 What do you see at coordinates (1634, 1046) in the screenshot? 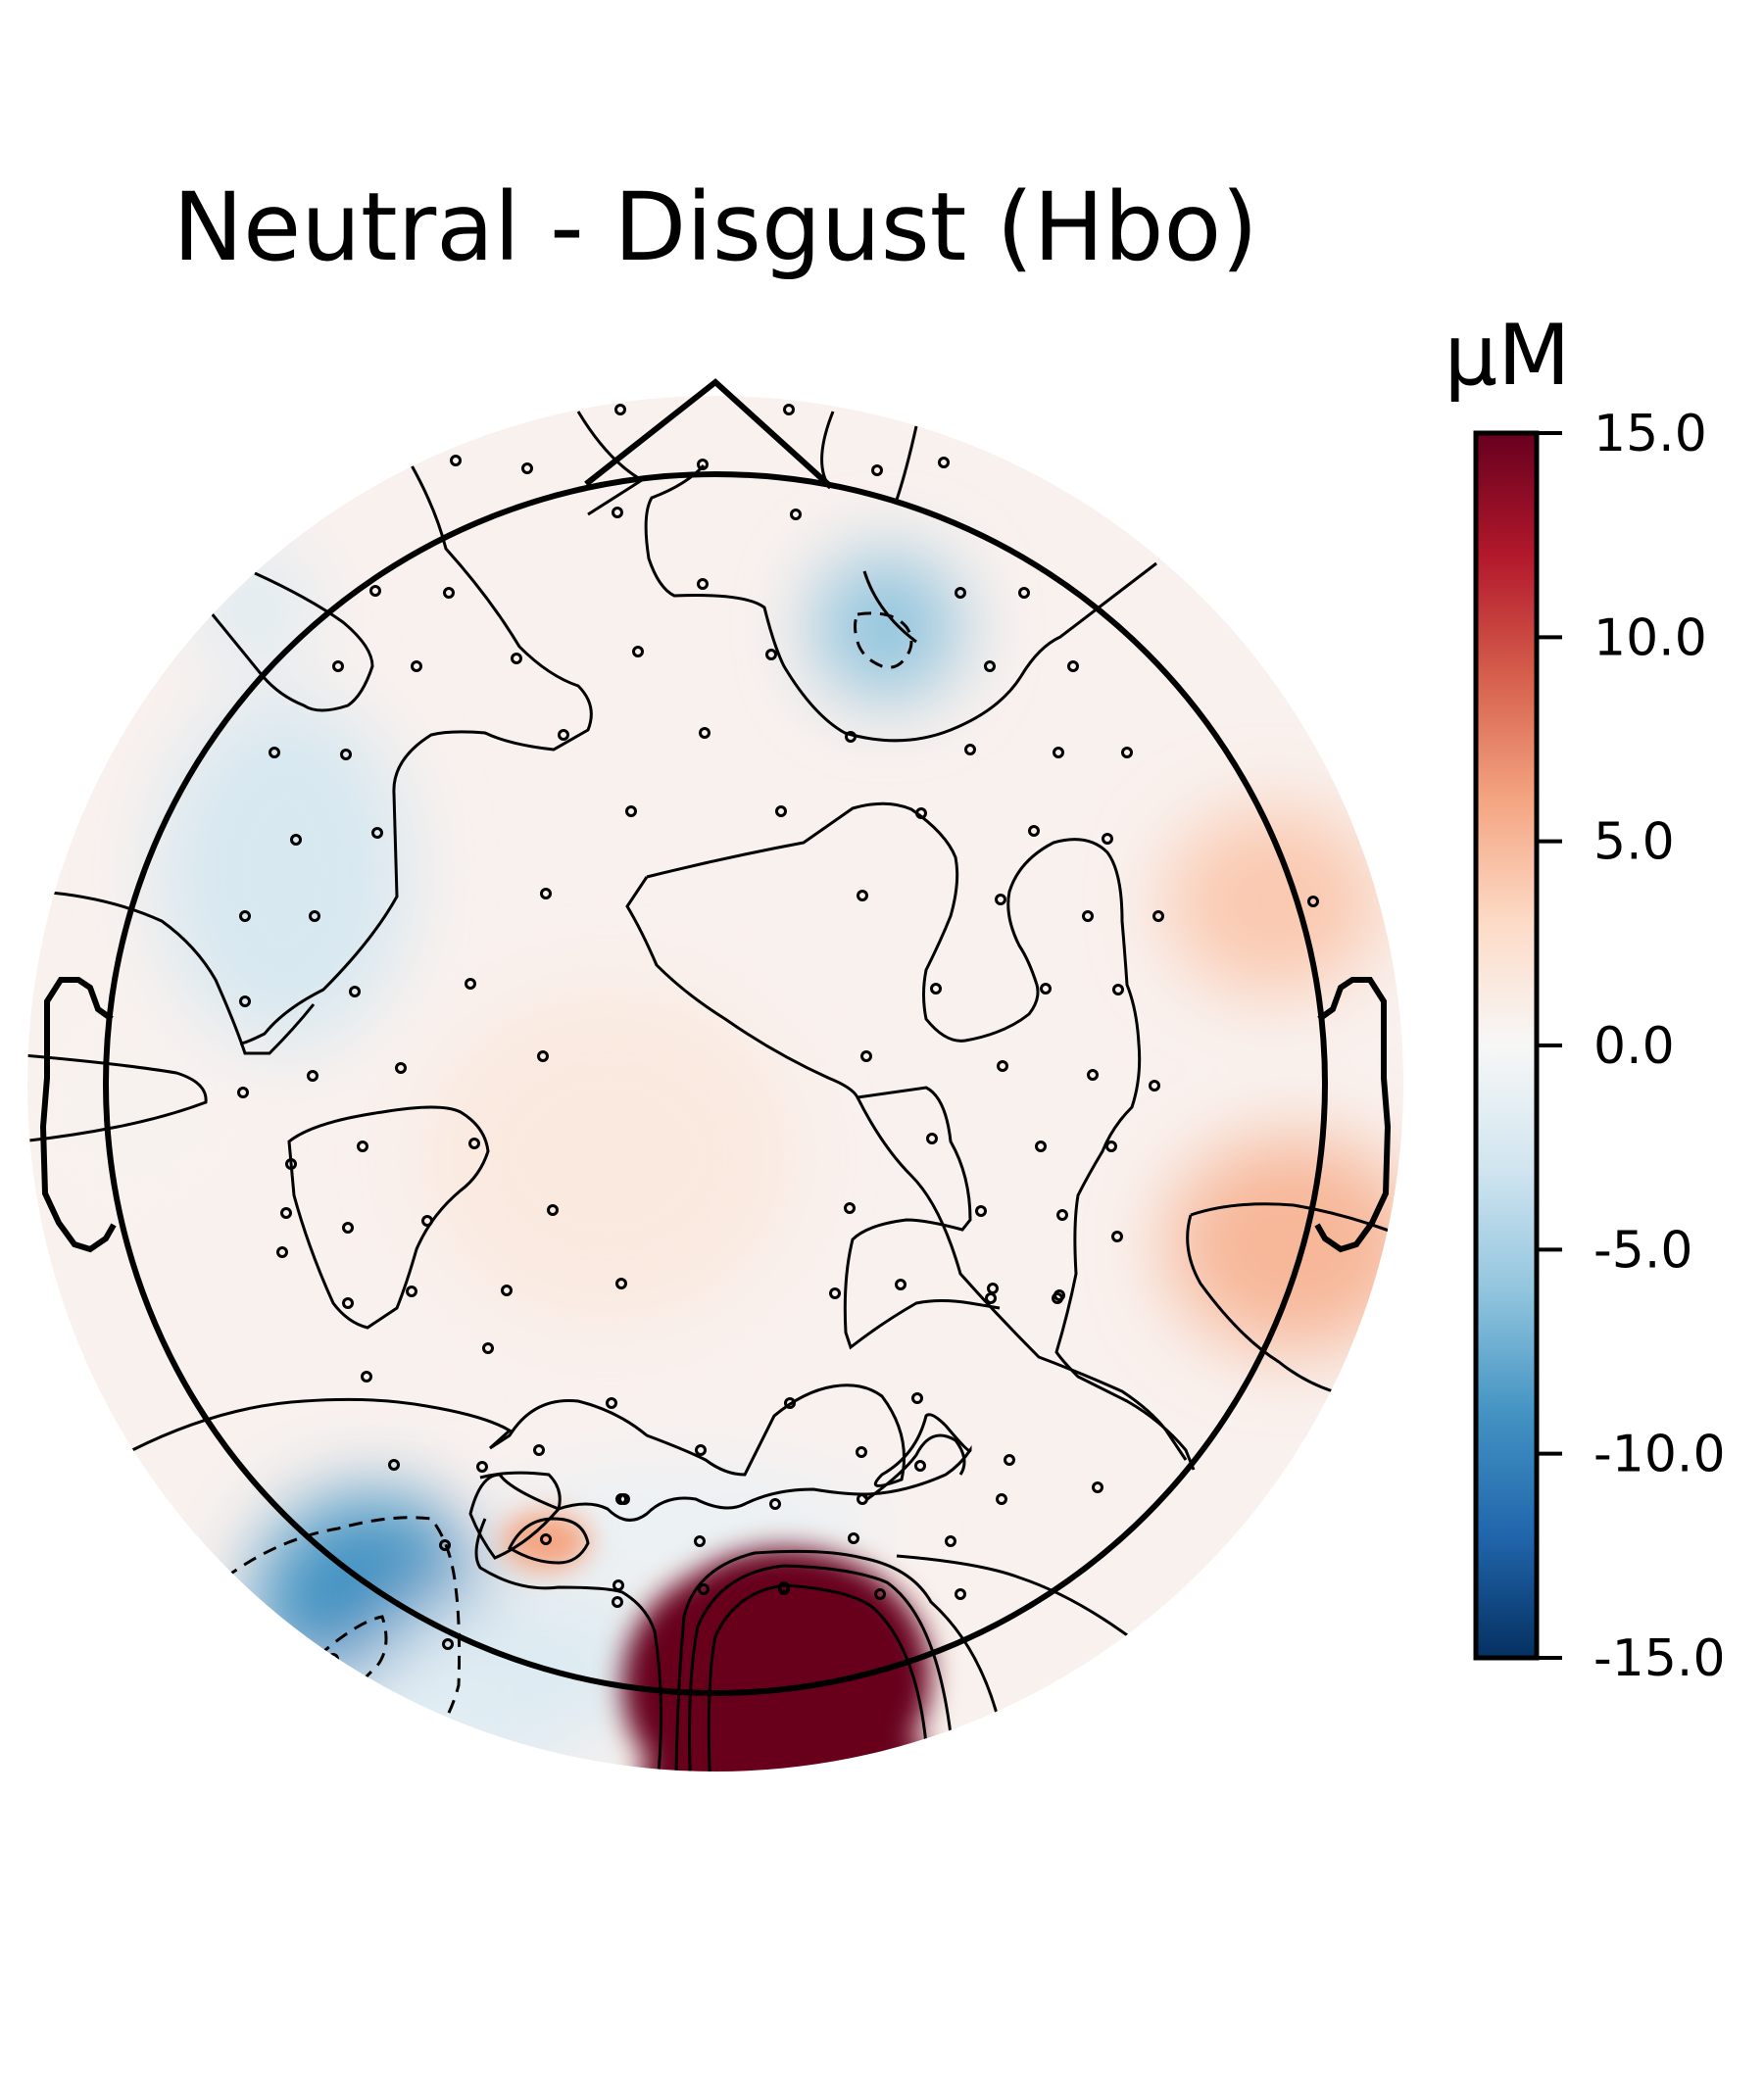
I see `colorbar-tick-label: 0.0` at bounding box center [1634, 1046].